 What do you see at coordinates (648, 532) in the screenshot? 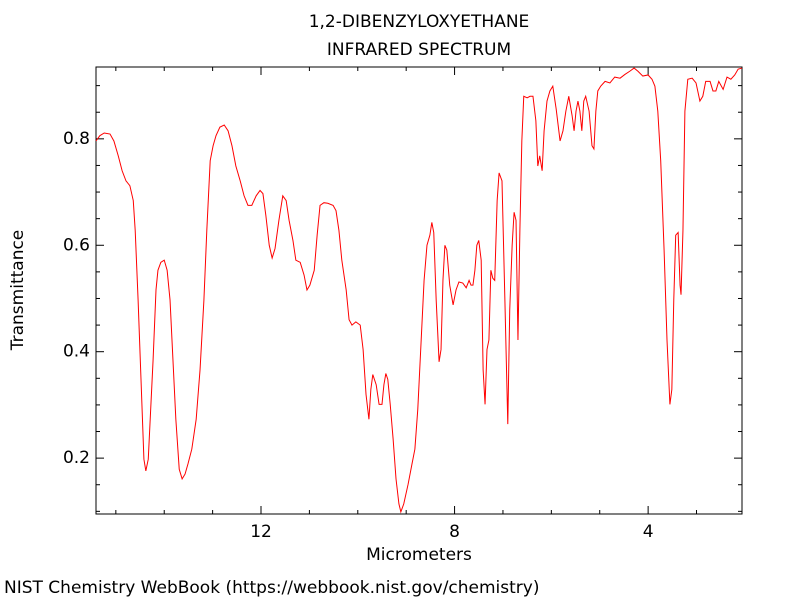
I see `x-tick-label: 4` at bounding box center [648, 532].